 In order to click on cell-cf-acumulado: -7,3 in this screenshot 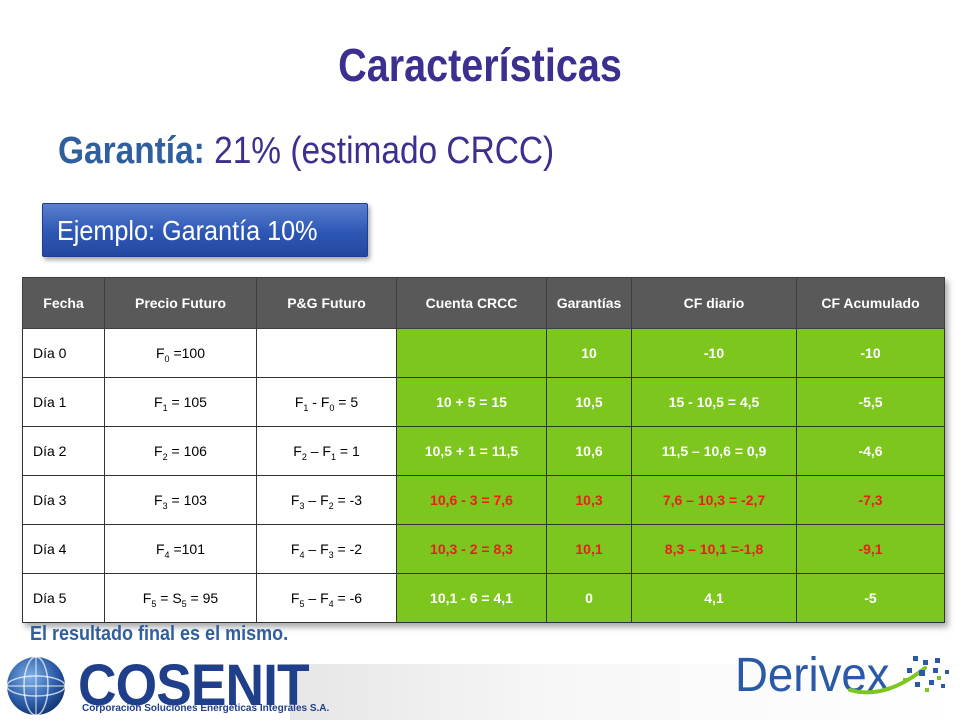, I will do `click(870, 500)`.